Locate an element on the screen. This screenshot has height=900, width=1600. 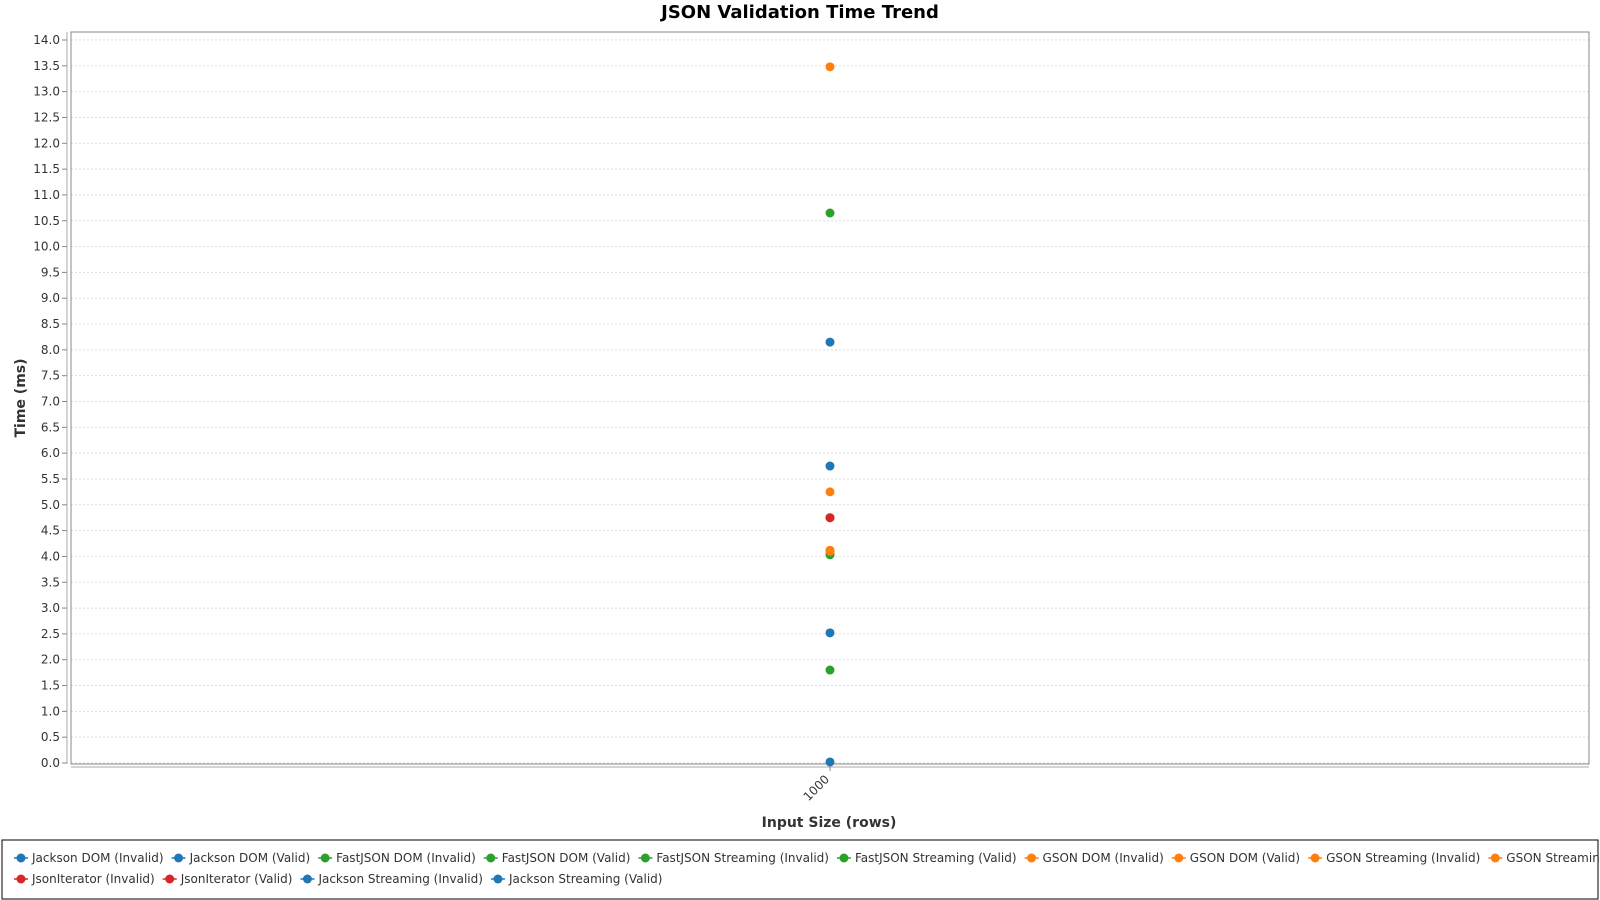
y-tick-label: 12.0 is located at coordinates (46, 143).